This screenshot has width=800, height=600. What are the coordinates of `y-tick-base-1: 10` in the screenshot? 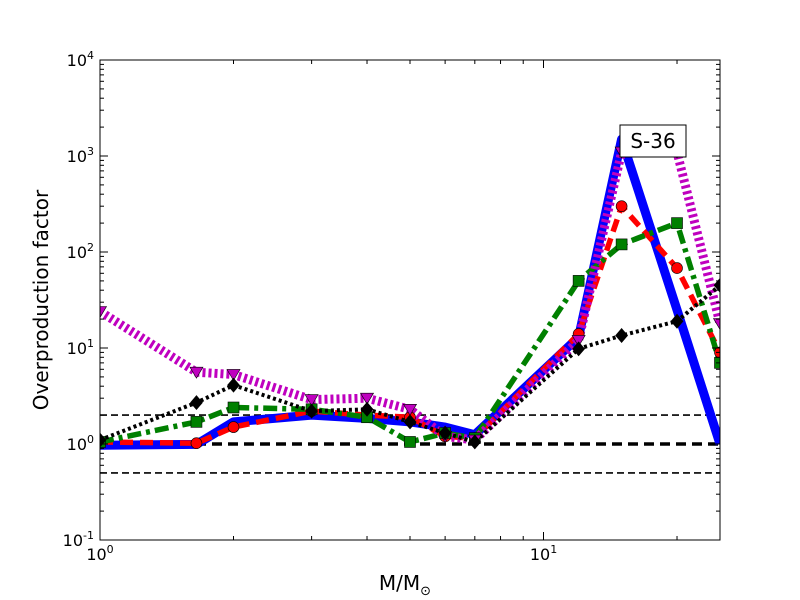 It's located at (77, 444).